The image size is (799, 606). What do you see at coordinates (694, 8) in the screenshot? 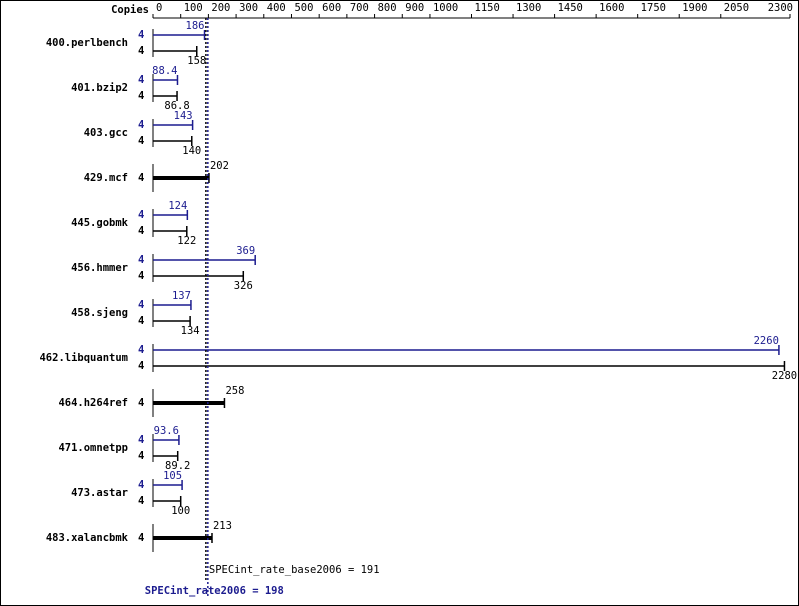
I see `x-tick-label: 1900` at bounding box center [694, 8].